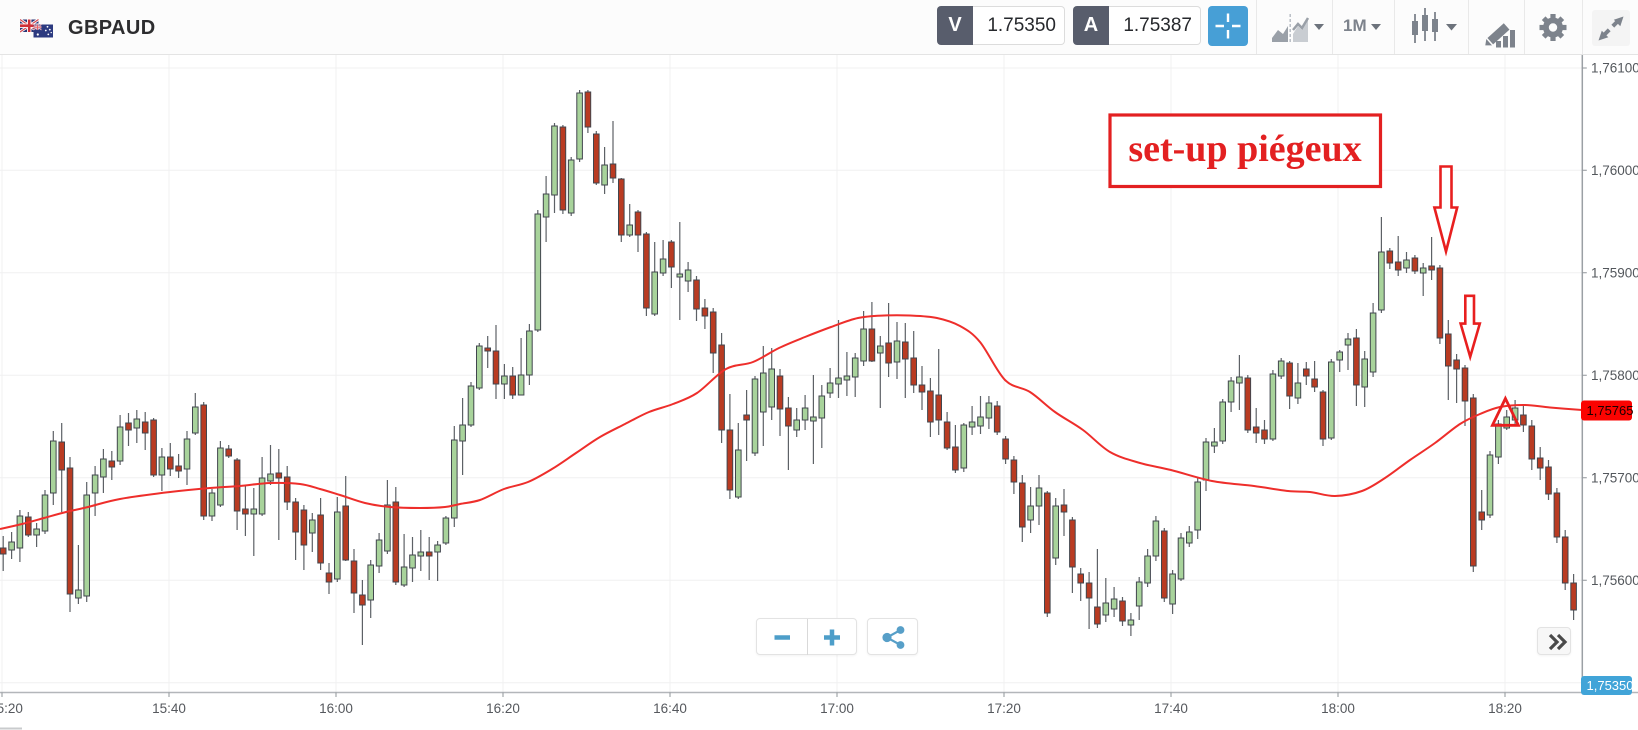 Image resolution: width=1638 pixels, height=730 pixels. I want to click on svg-text: 17:00, so click(837, 708).